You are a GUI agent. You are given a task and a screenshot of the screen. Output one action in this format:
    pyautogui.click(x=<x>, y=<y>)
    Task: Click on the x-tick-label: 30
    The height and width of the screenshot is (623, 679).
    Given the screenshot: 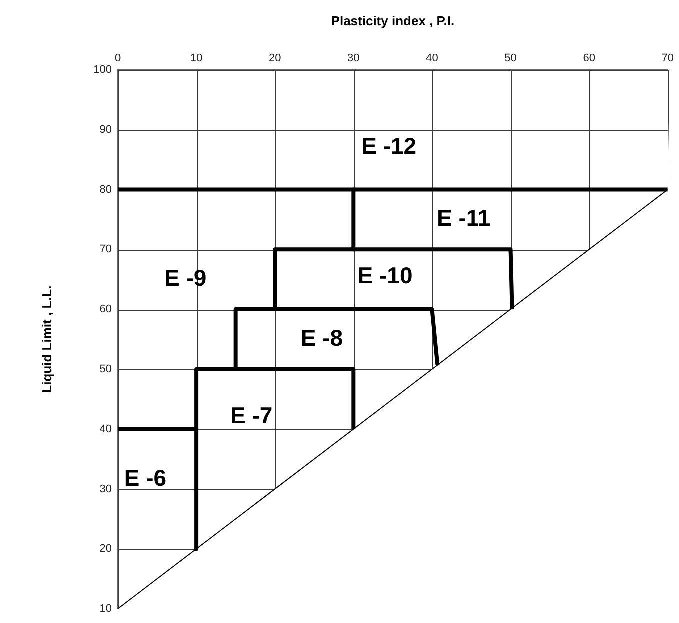 What is the action you would take?
    pyautogui.click(x=354, y=58)
    